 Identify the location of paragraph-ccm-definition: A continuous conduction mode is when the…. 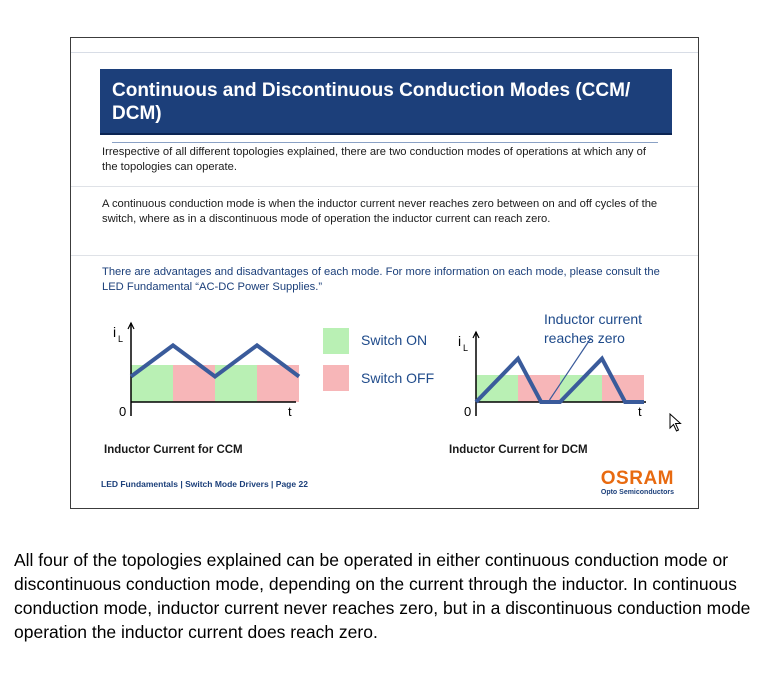
(380, 211).